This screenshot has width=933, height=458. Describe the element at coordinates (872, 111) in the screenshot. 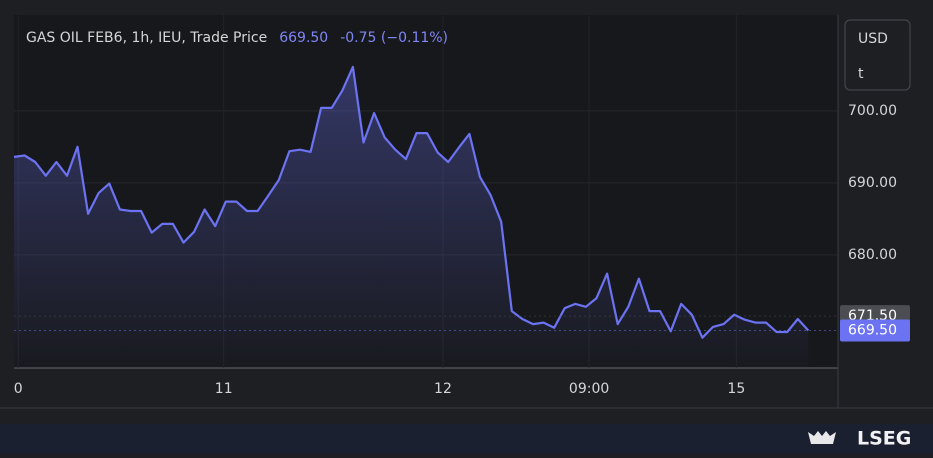

I see `y-tick-label: 700.00` at that location.